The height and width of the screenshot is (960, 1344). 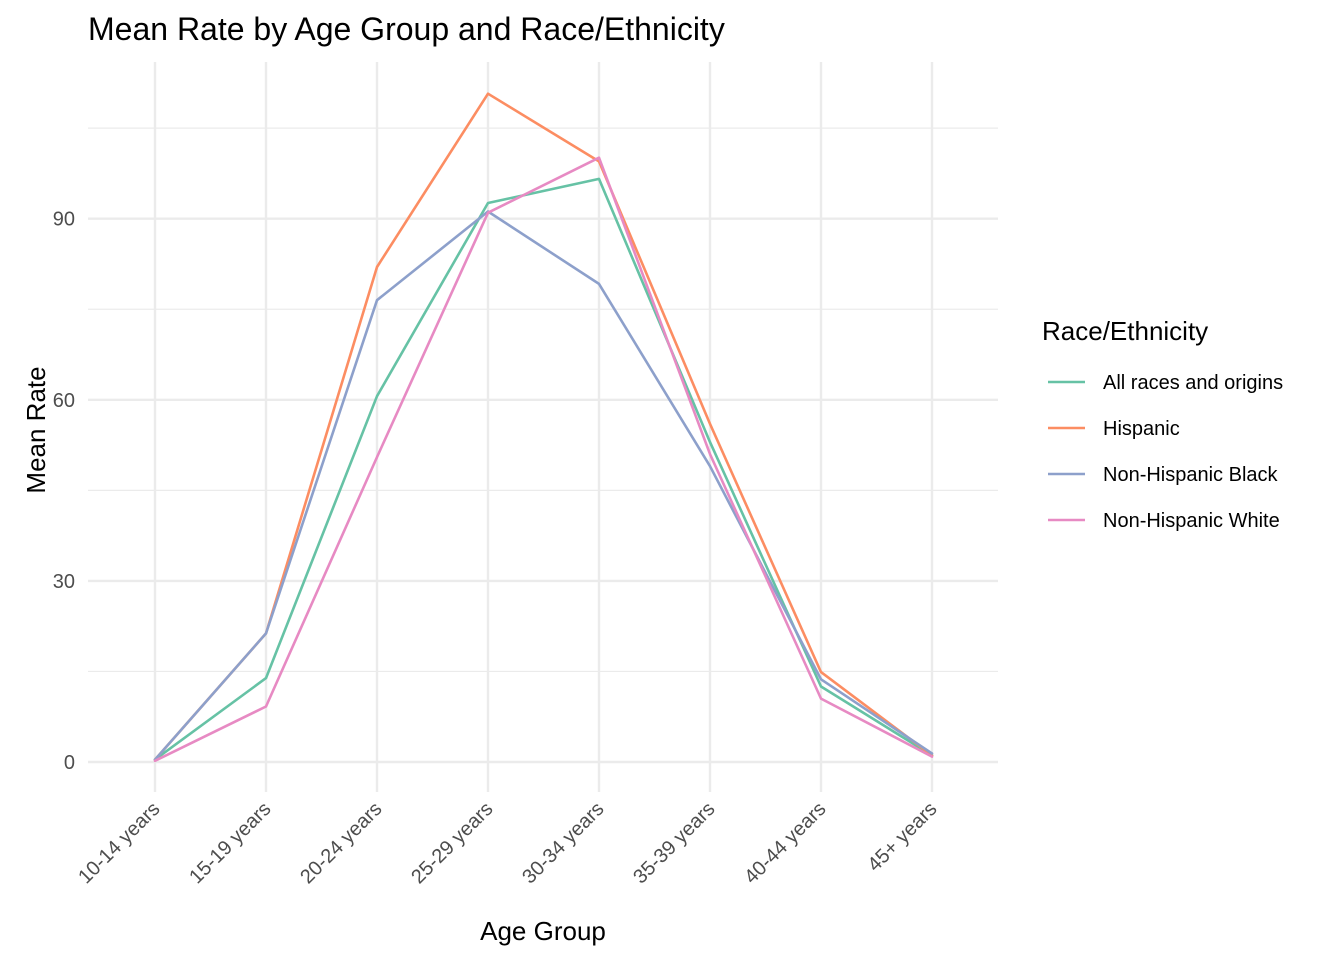 I want to click on y-tick-label: 30, so click(x=64, y=582).